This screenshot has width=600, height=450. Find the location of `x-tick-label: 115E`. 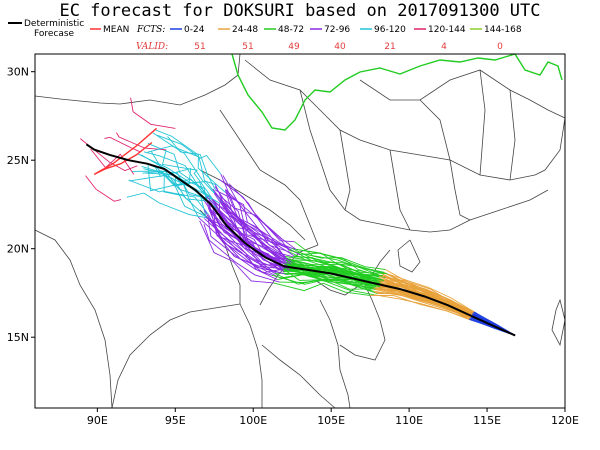

x-tick-label: 115E is located at coordinates (487, 420).